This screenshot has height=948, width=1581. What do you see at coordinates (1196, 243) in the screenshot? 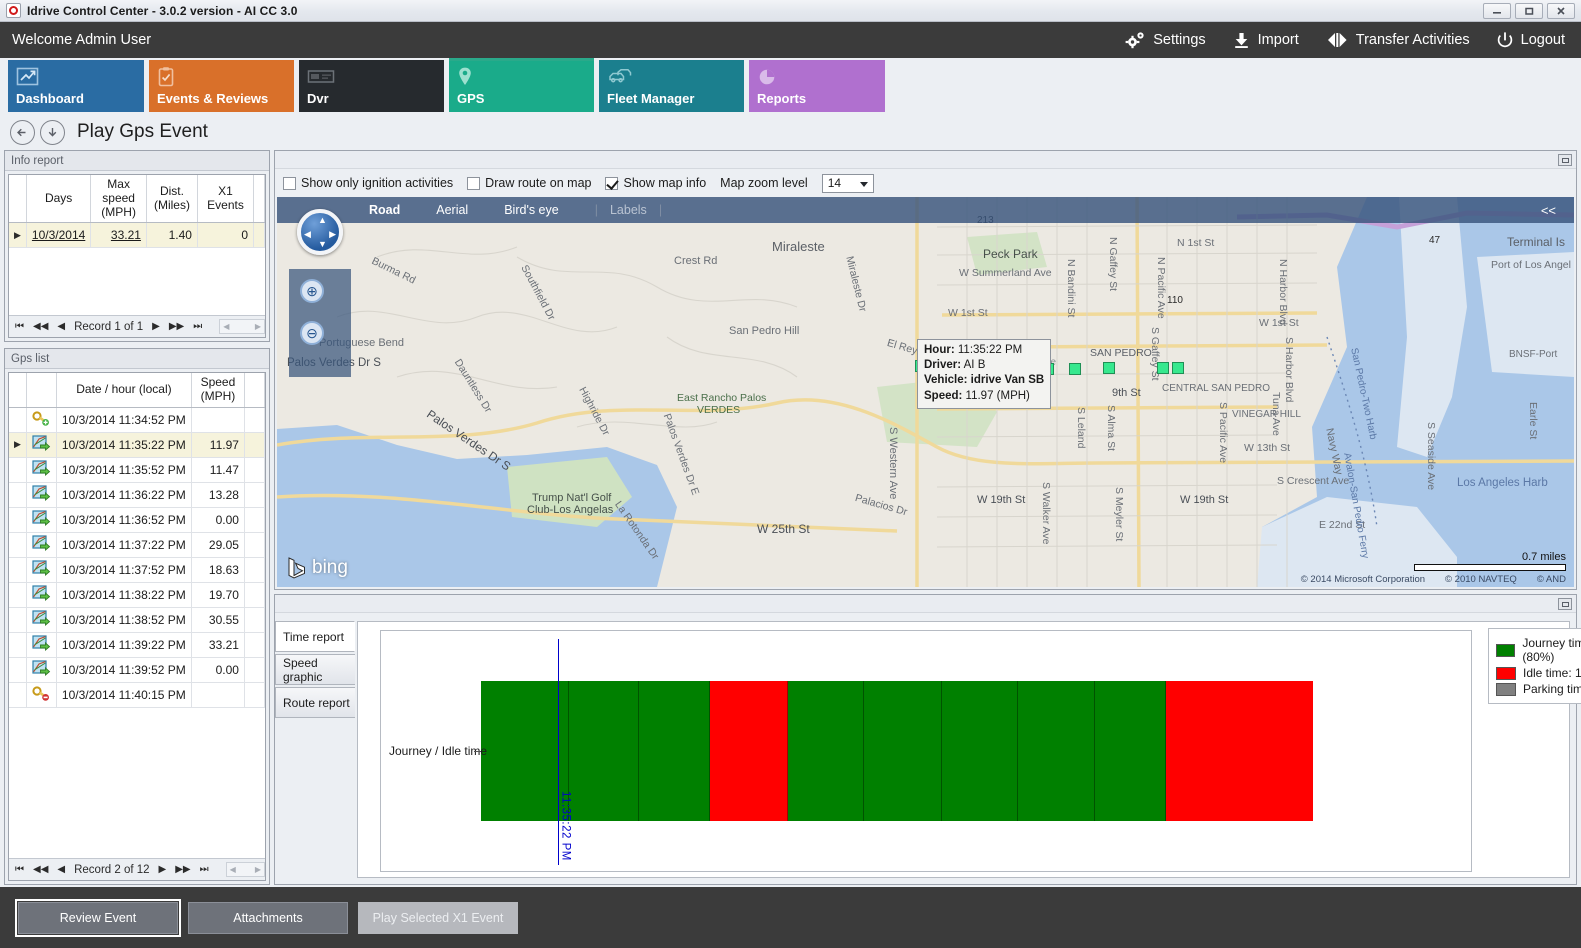
I see `map-place-label: N 1st St` at bounding box center [1196, 243].